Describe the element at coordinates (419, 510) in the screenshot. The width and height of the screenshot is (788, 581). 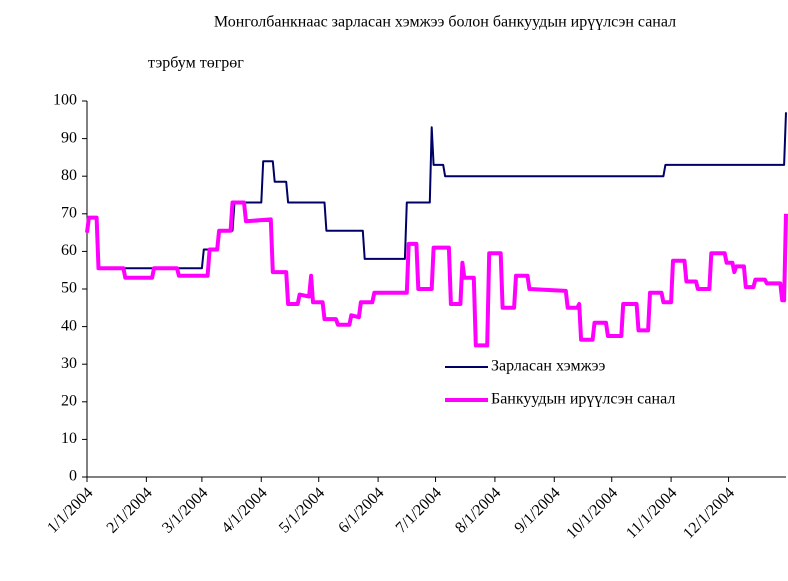
I see `x-tick-label: 7/1/2004` at that location.